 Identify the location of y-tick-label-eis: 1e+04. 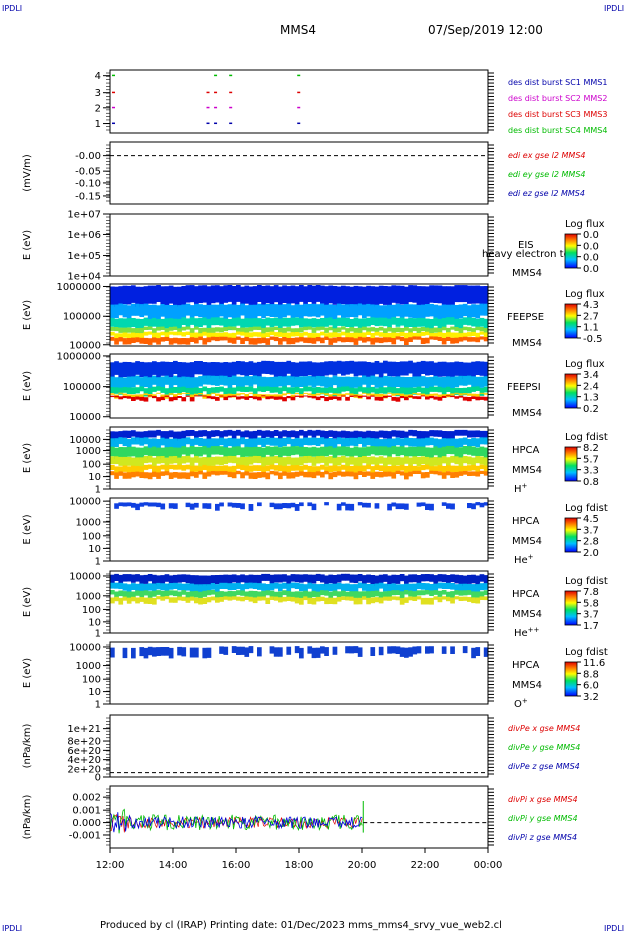
(84, 277).